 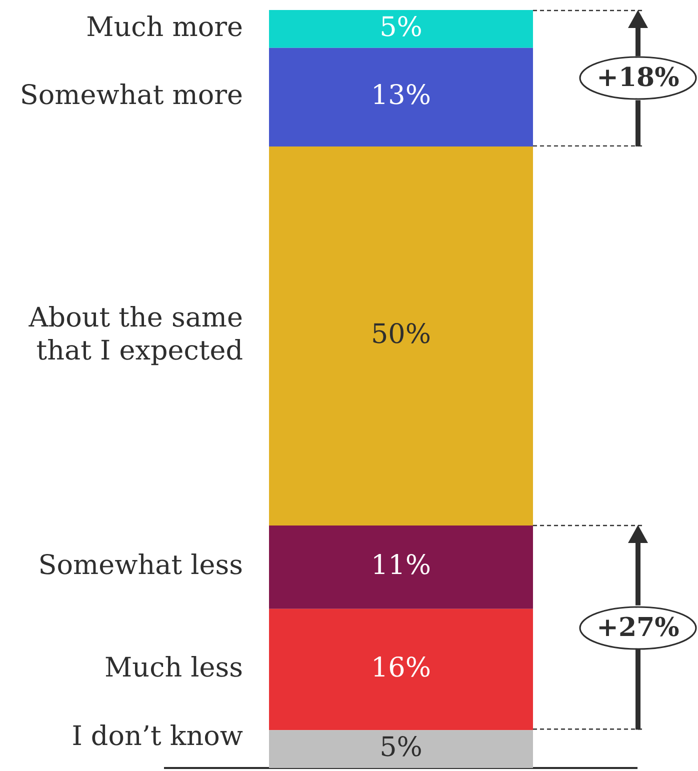 I want to click on data-label: 16%, so click(x=401, y=668).